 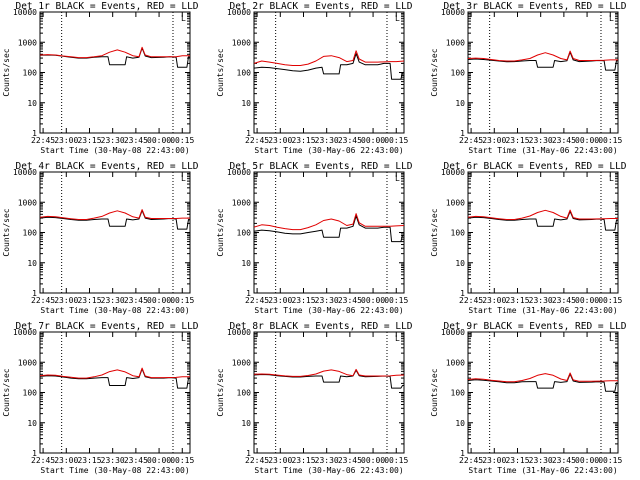 What do you see at coordinates (106, 166) in the screenshot?
I see `panel-title: Det 4r BLACK = Events, RED = LLD` at bounding box center [106, 166].